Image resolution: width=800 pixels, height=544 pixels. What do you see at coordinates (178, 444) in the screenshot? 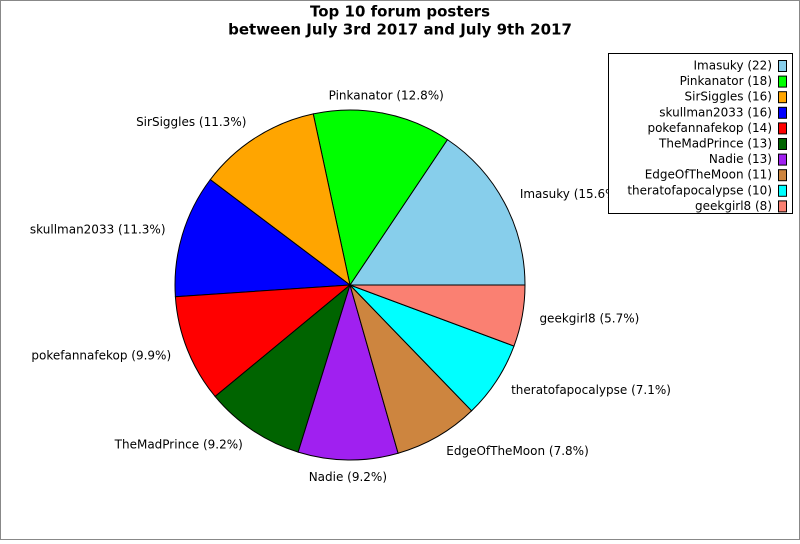
I see `slice-label: TheMadPrince (9.2%)` at bounding box center [178, 444].